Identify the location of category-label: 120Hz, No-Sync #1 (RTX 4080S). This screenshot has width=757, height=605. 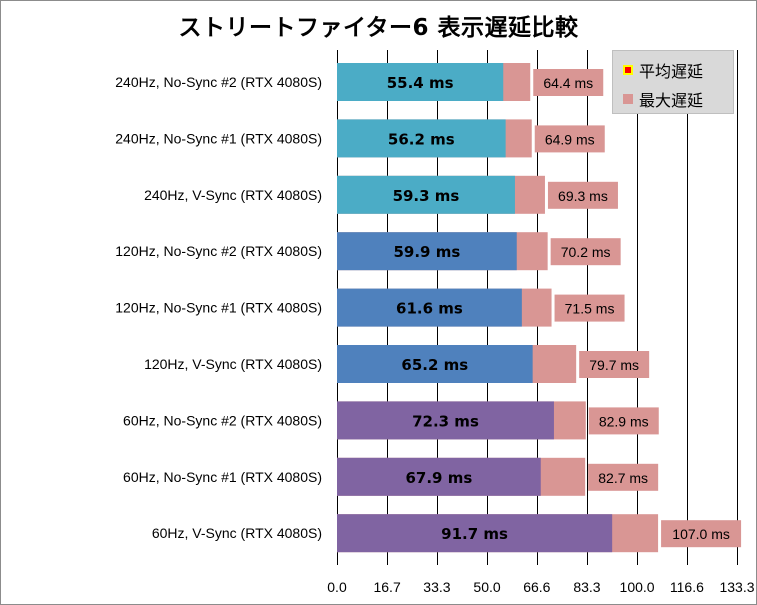
(218, 308).